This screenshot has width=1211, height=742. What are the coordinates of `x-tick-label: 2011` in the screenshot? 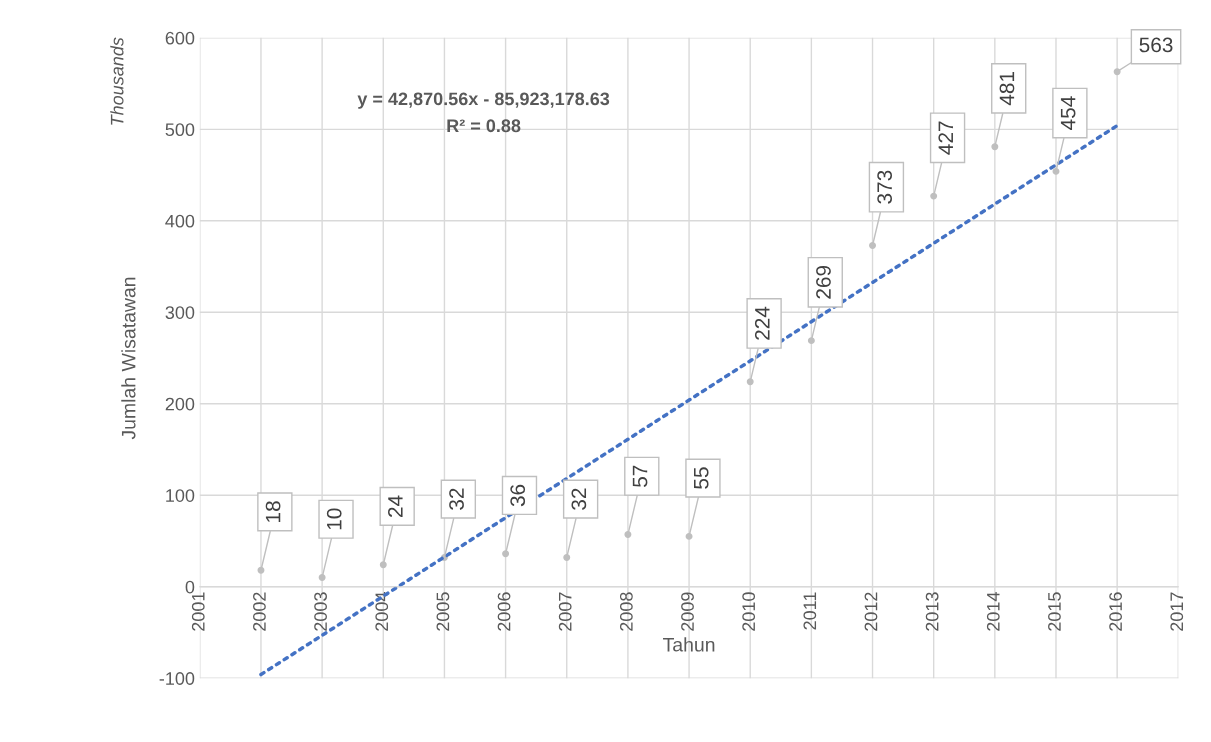 It's located at (810, 611).